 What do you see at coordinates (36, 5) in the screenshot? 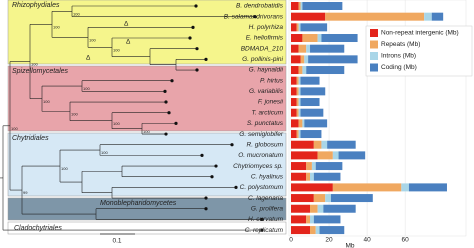
I see `clade-label: Rhizophydiales` at bounding box center [36, 5].